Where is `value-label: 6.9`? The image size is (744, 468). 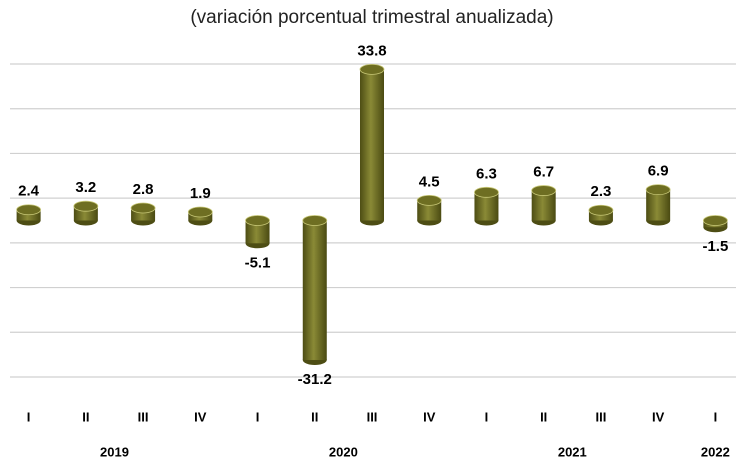
value-label: 6.9 is located at coordinates (658, 171).